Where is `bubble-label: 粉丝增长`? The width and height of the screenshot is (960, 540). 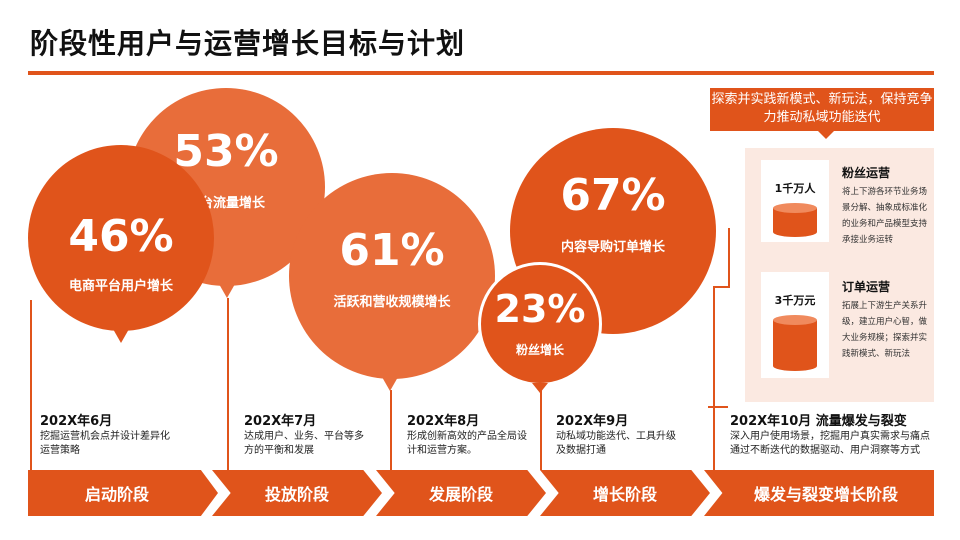 bubble-label: 粉丝增长 is located at coordinates (539, 350).